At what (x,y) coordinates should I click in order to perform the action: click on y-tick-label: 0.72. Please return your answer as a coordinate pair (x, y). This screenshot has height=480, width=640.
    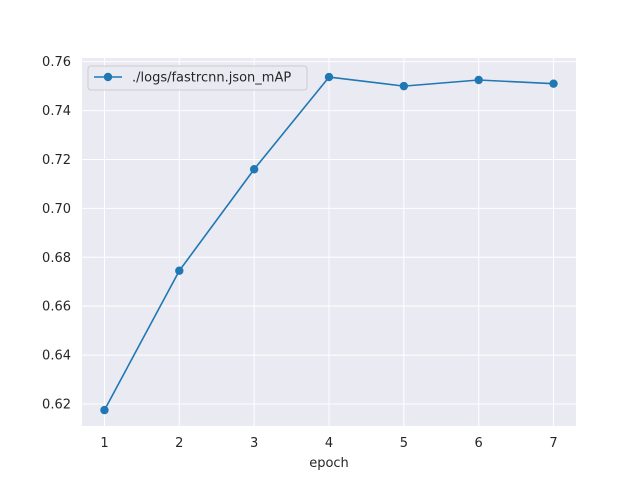
    Looking at the image, I should click on (56, 160).